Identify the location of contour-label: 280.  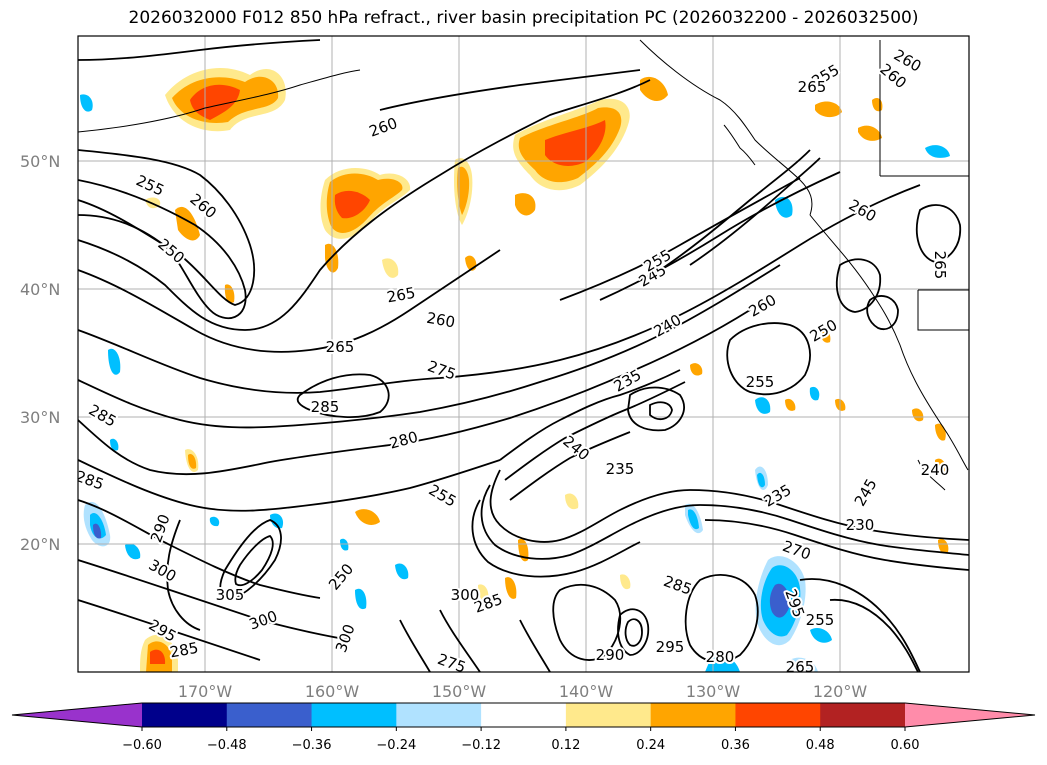
(720, 657).